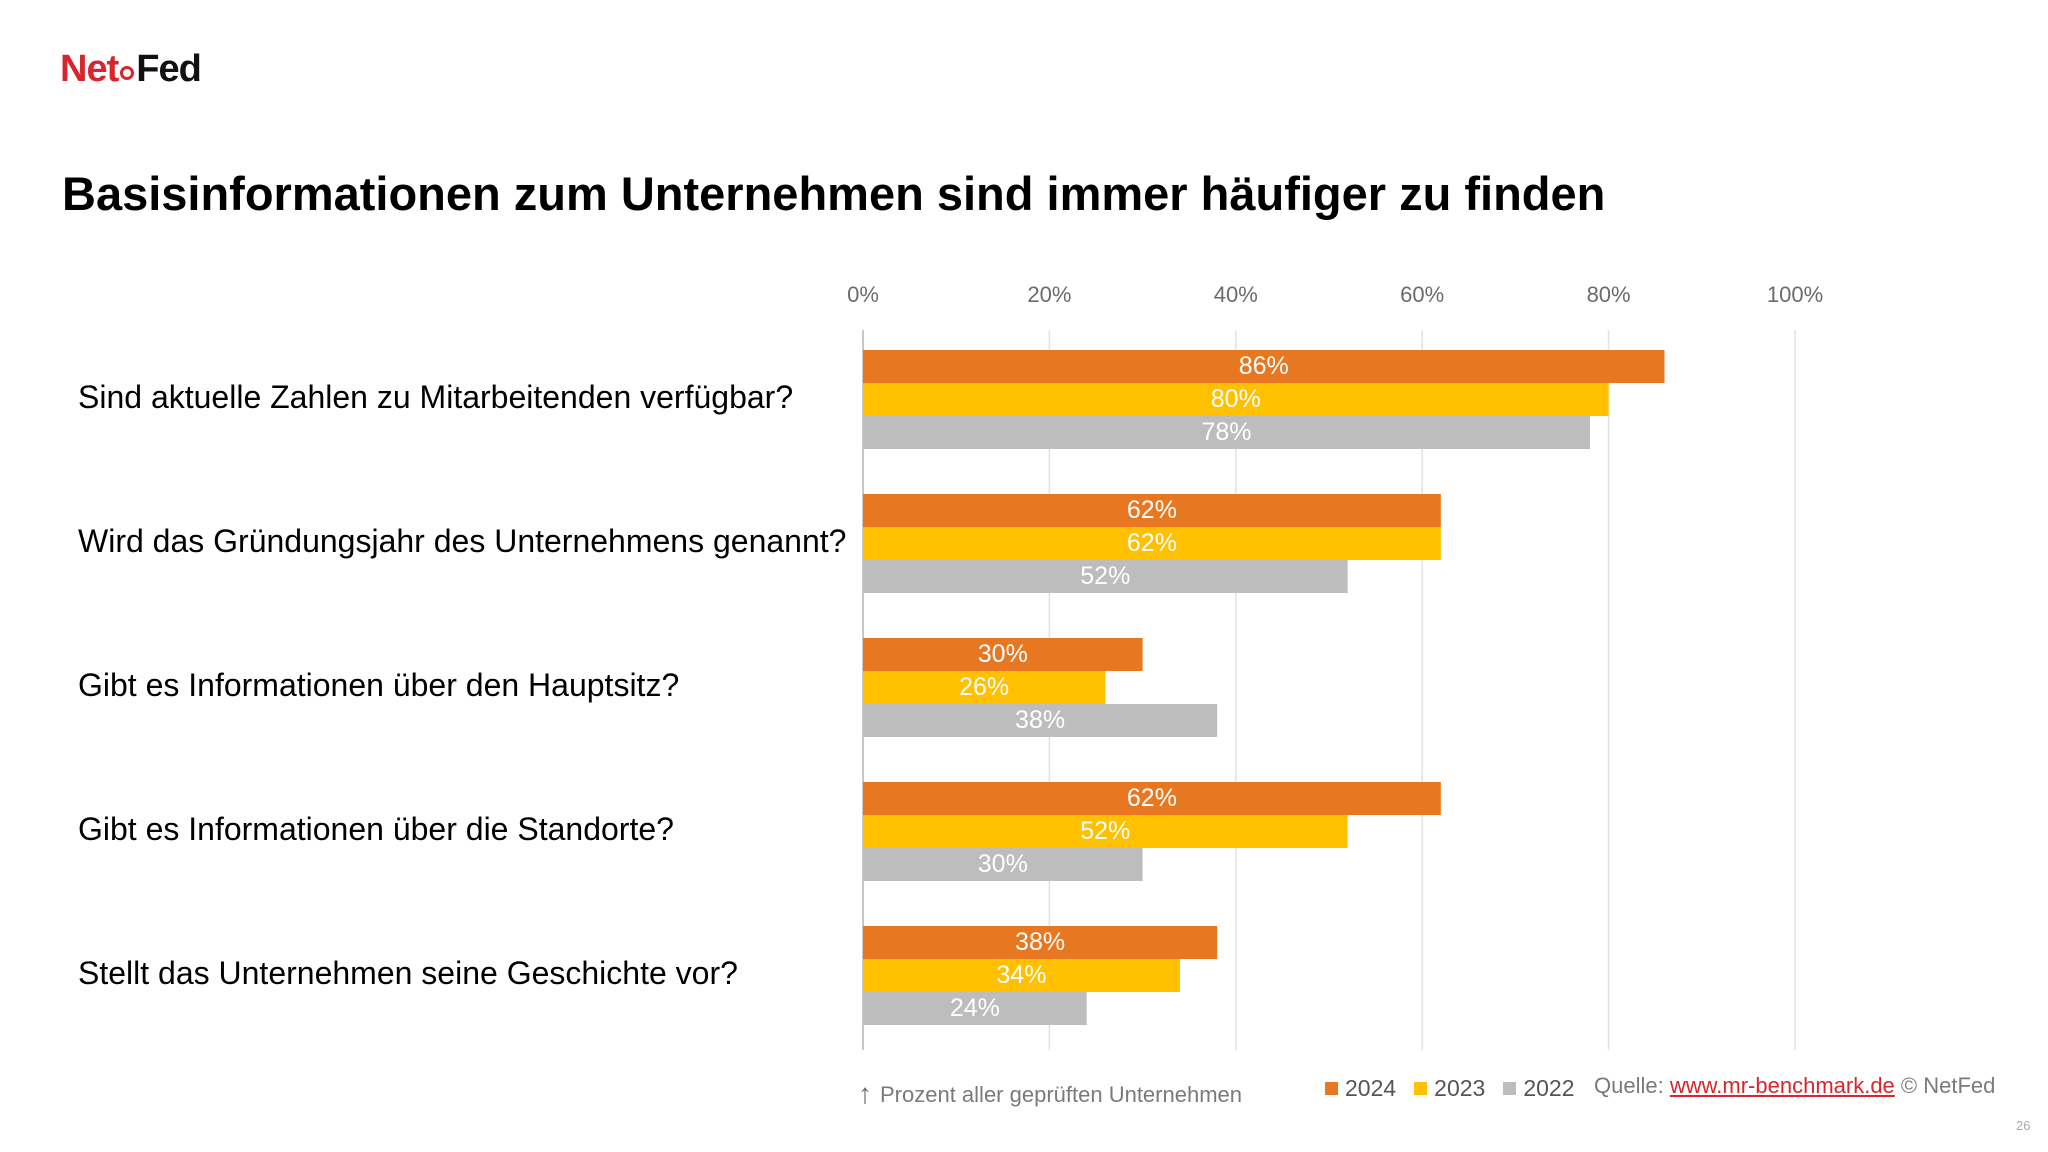 The image size is (2048, 1152). I want to click on axis-note-text: Prozent aller geprüften Unternehmen, so click(1061, 1094).